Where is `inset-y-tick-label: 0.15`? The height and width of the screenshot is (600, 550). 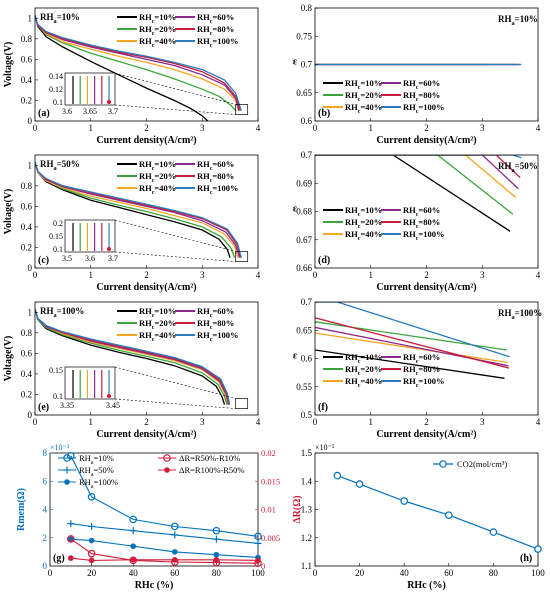
inset-y-tick-label: 0.15 is located at coordinates (56, 370).